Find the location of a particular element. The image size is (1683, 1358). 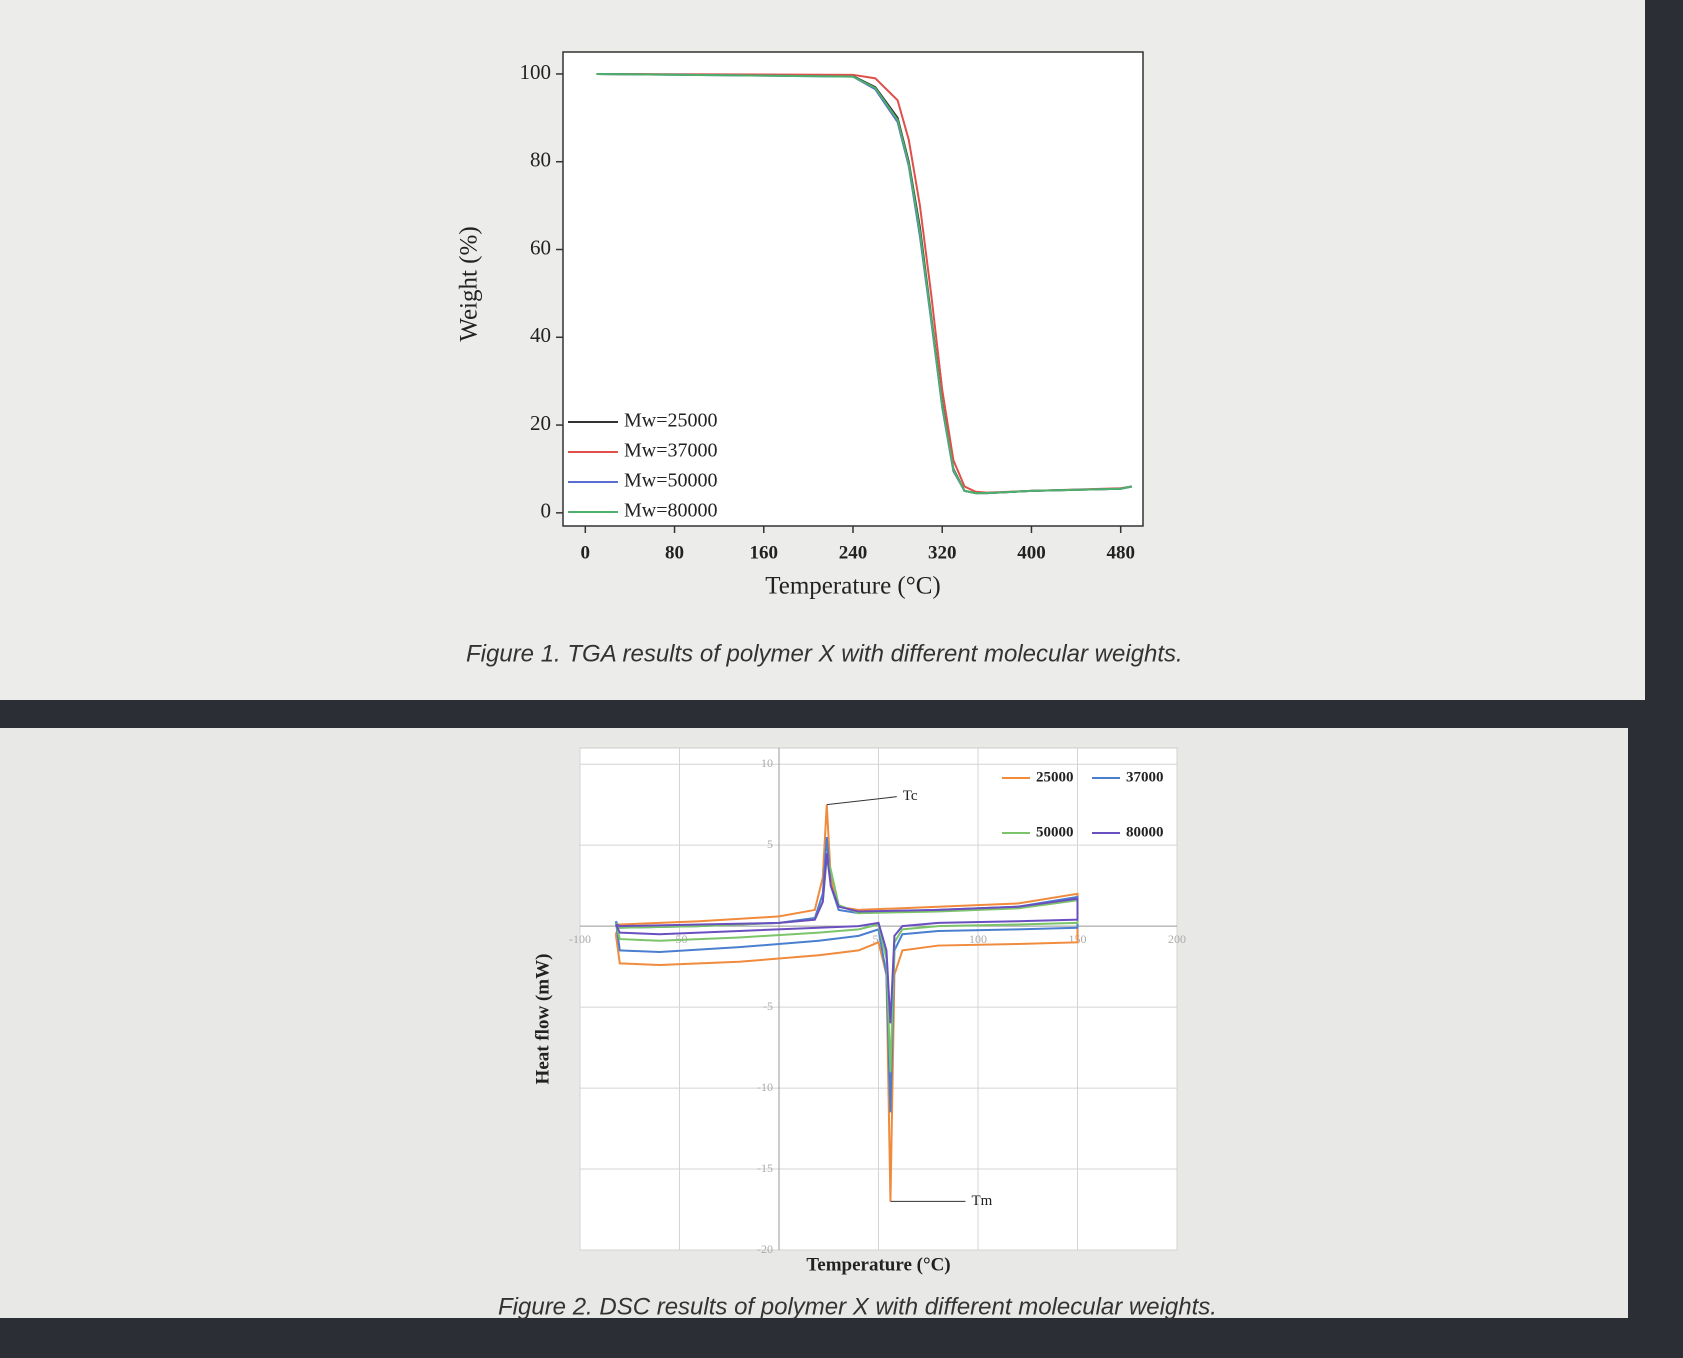

legend-label: Mw=25000 is located at coordinates (671, 421).